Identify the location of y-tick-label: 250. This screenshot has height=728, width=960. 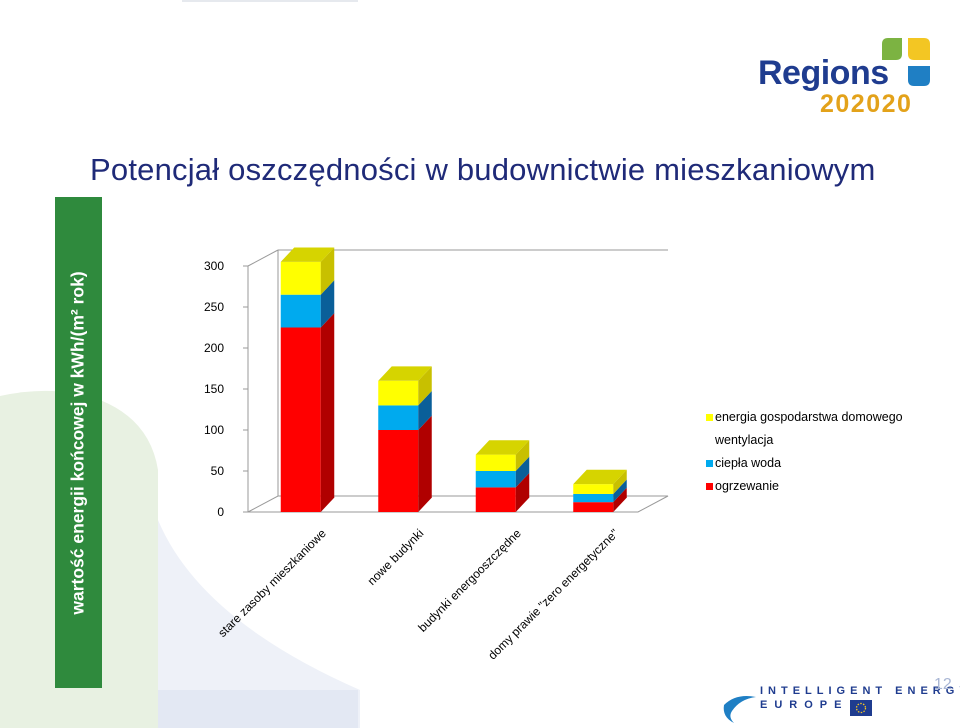
(214, 307).